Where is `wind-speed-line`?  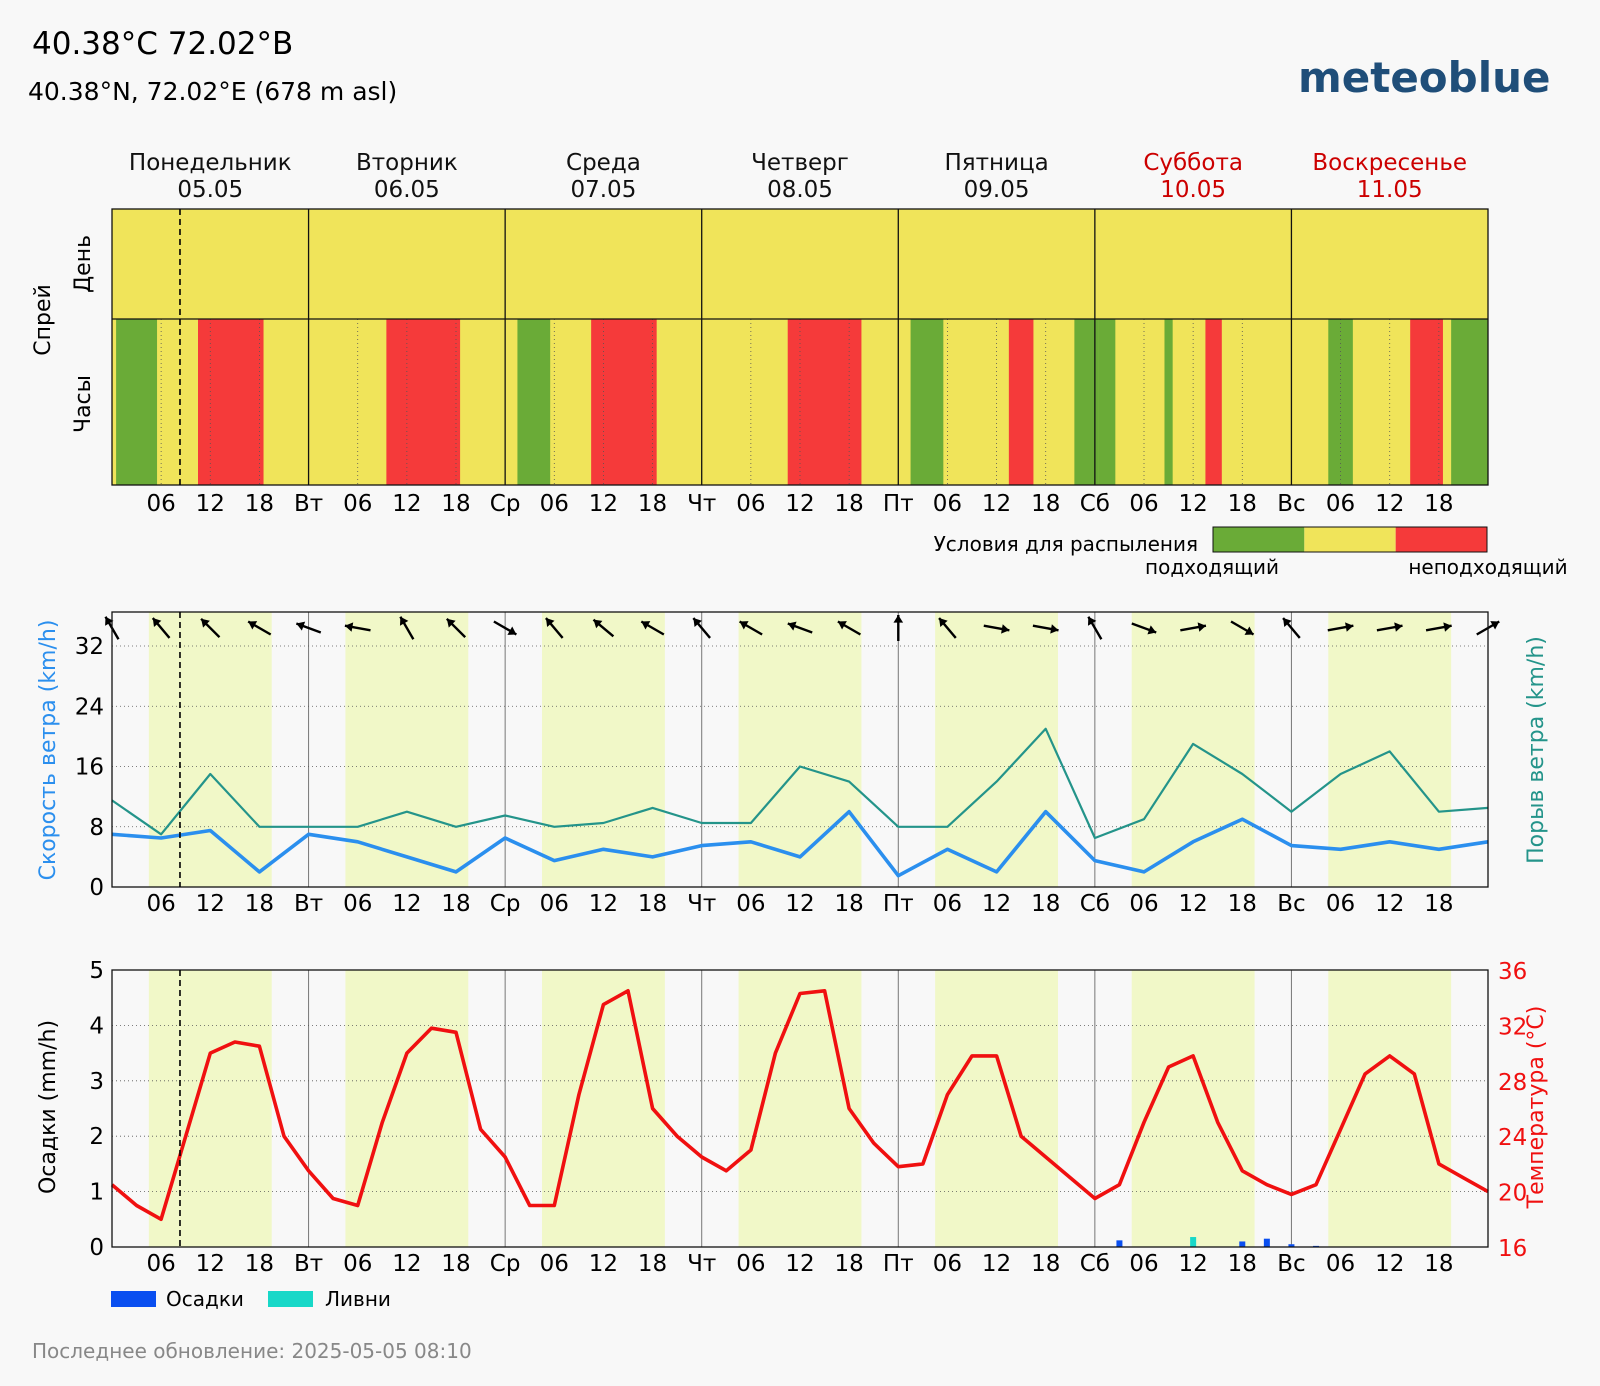
wind-speed-line is located at coordinates (800, 843).